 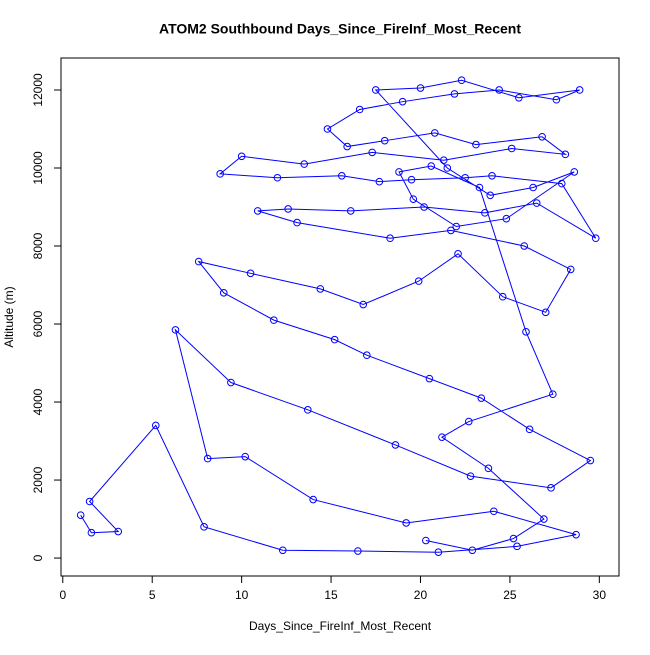 What do you see at coordinates (242, 595) in the screenshot?
I see `x-tick-label: 10` at bounding box center [242, 595].